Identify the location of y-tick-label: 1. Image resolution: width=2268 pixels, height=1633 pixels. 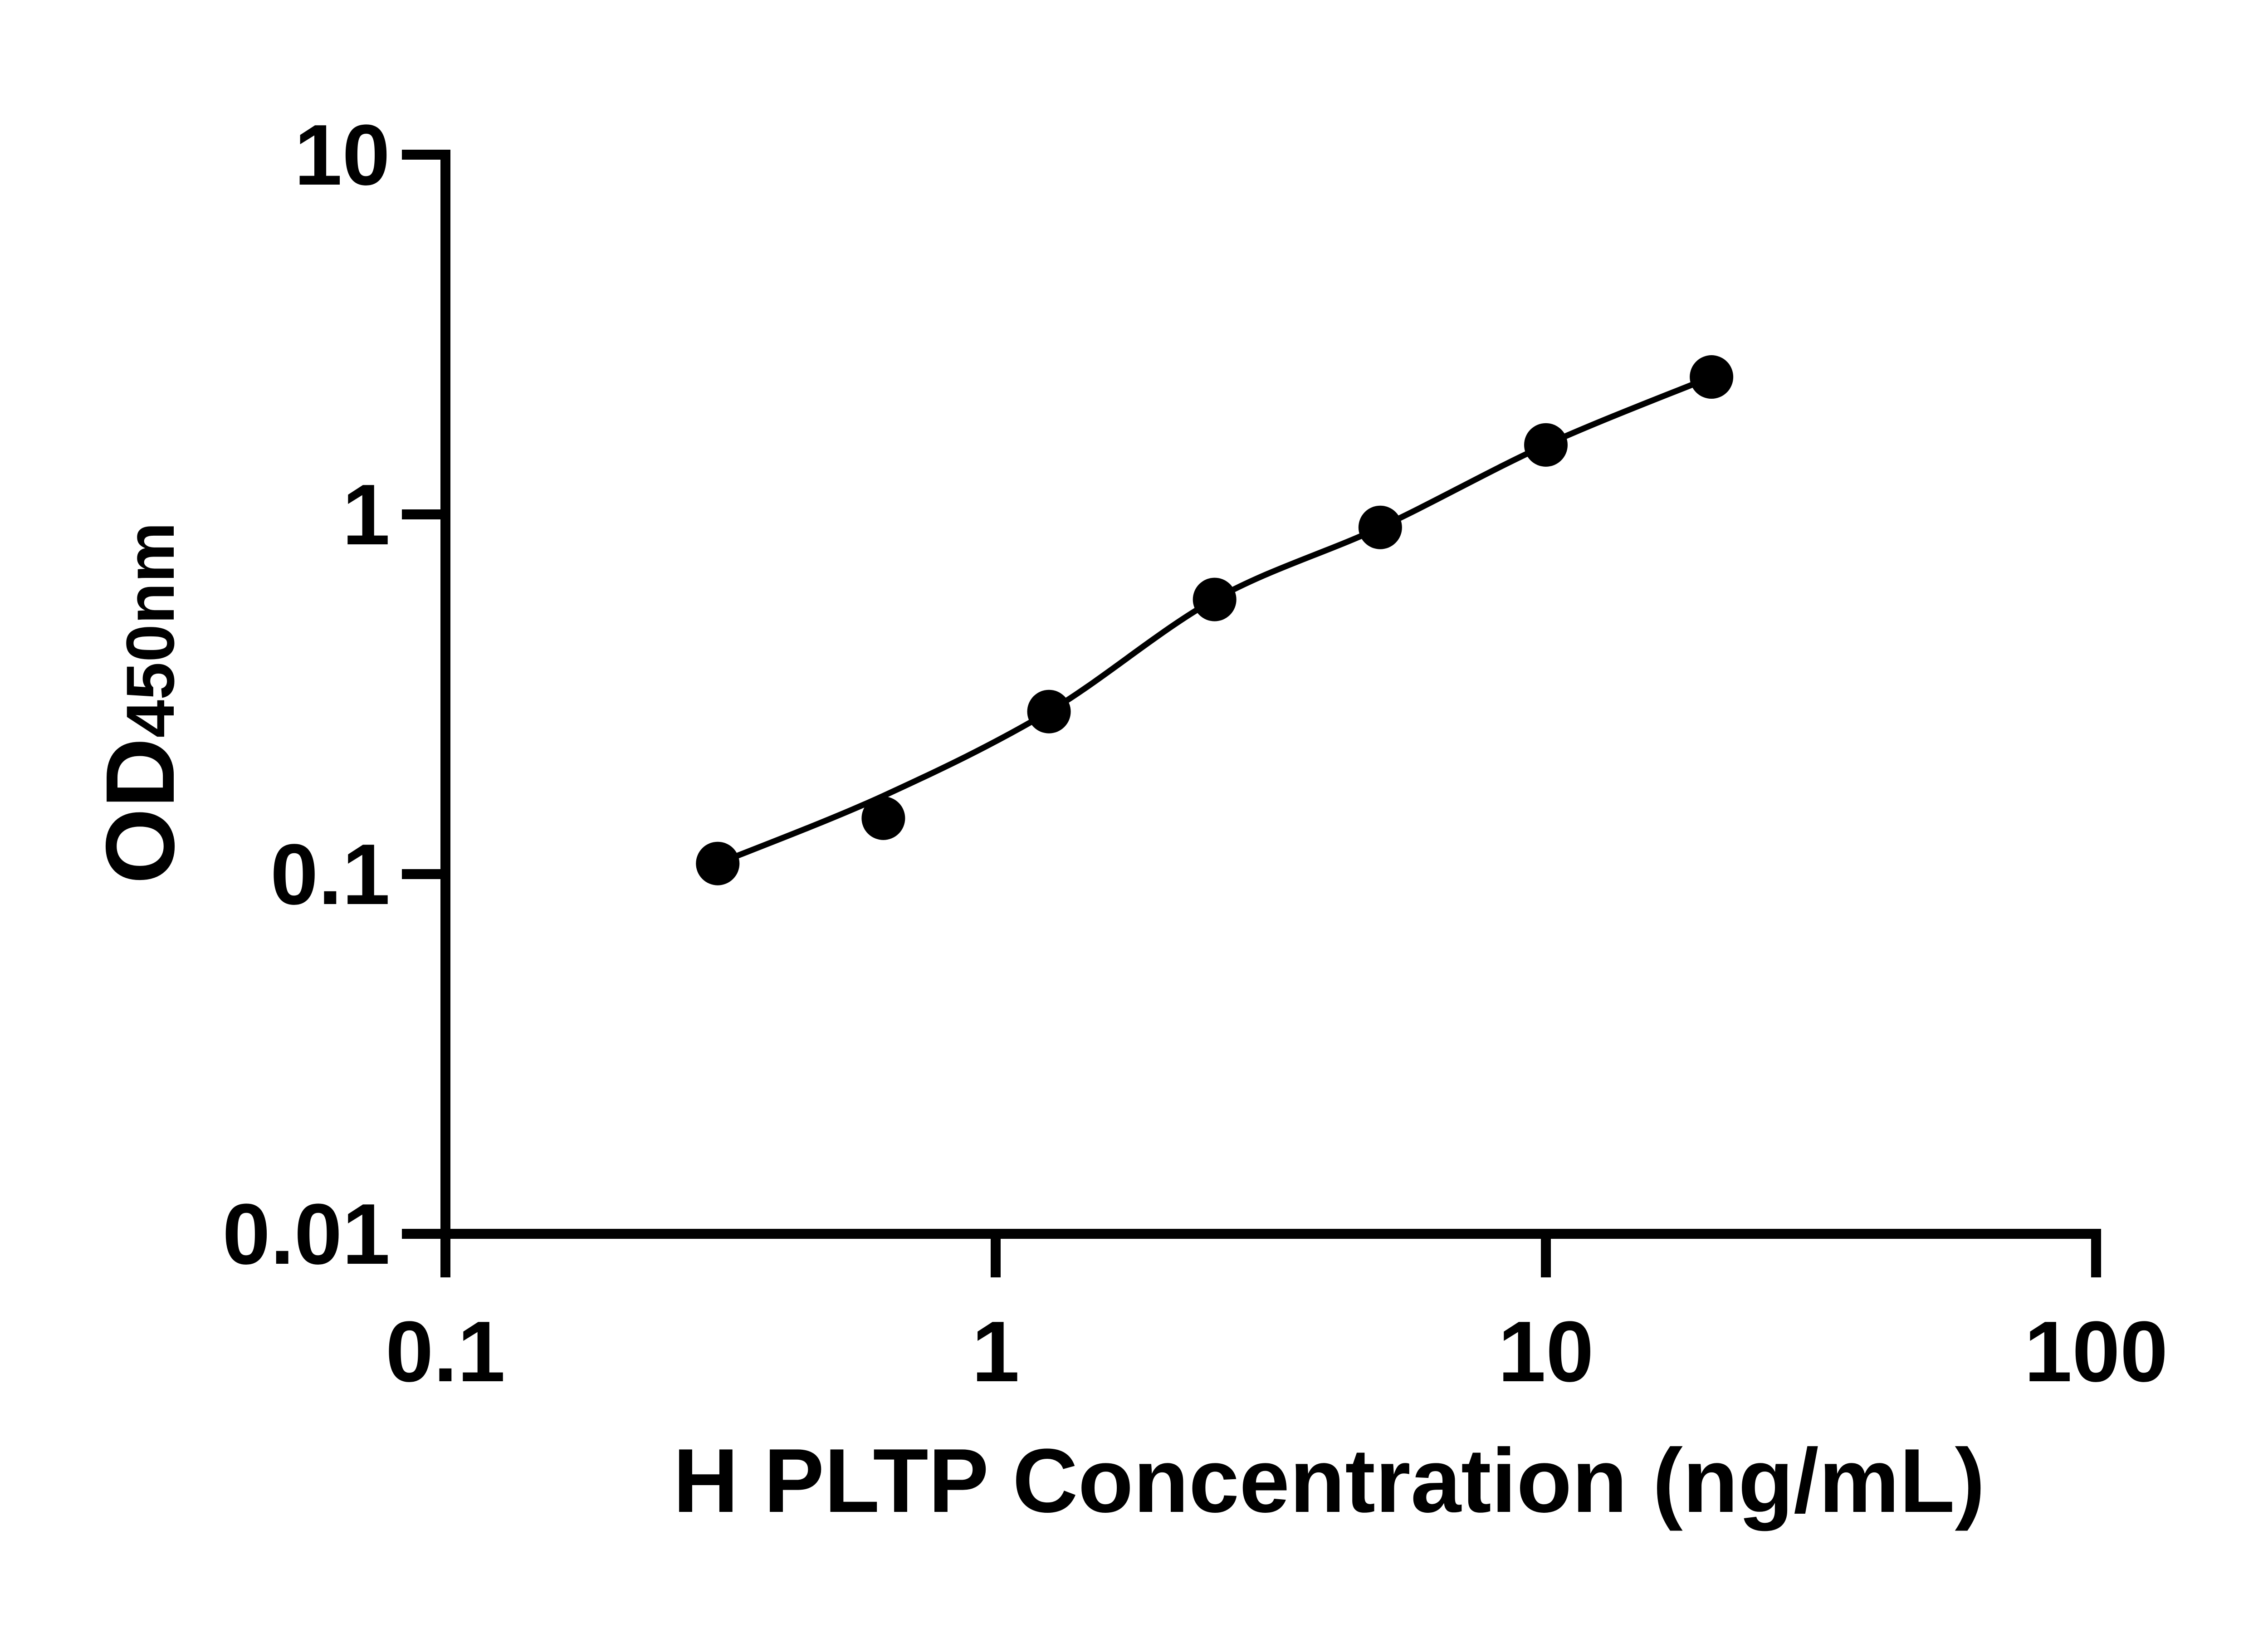
(366, 515).